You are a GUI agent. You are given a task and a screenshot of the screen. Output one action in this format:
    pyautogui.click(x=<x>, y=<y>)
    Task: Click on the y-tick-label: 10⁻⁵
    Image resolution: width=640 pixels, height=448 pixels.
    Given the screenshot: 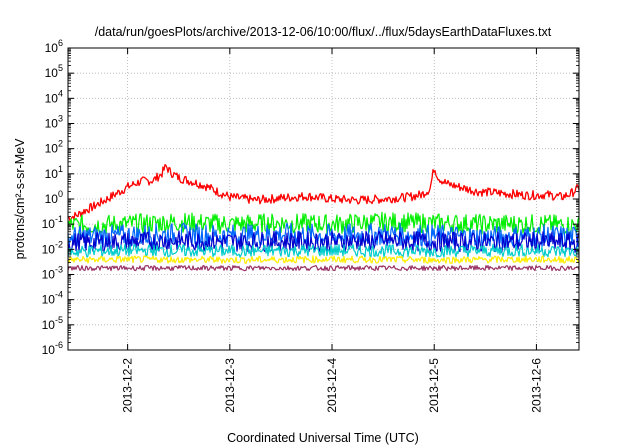 What is the action you would take?
    pyautogui.click(x=52, y=323)
    